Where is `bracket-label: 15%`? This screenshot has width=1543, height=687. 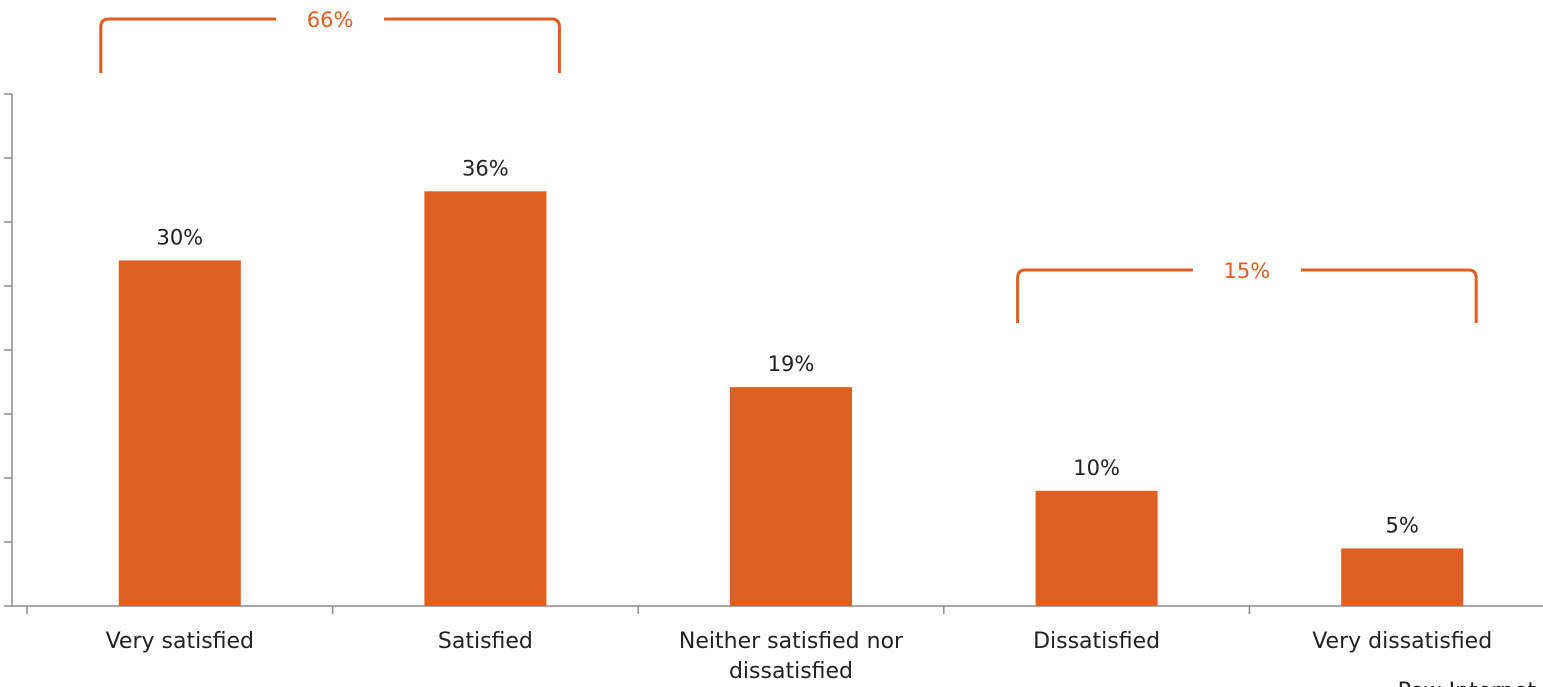 bracket-label: 15% is located at coordinates (1247, 271).